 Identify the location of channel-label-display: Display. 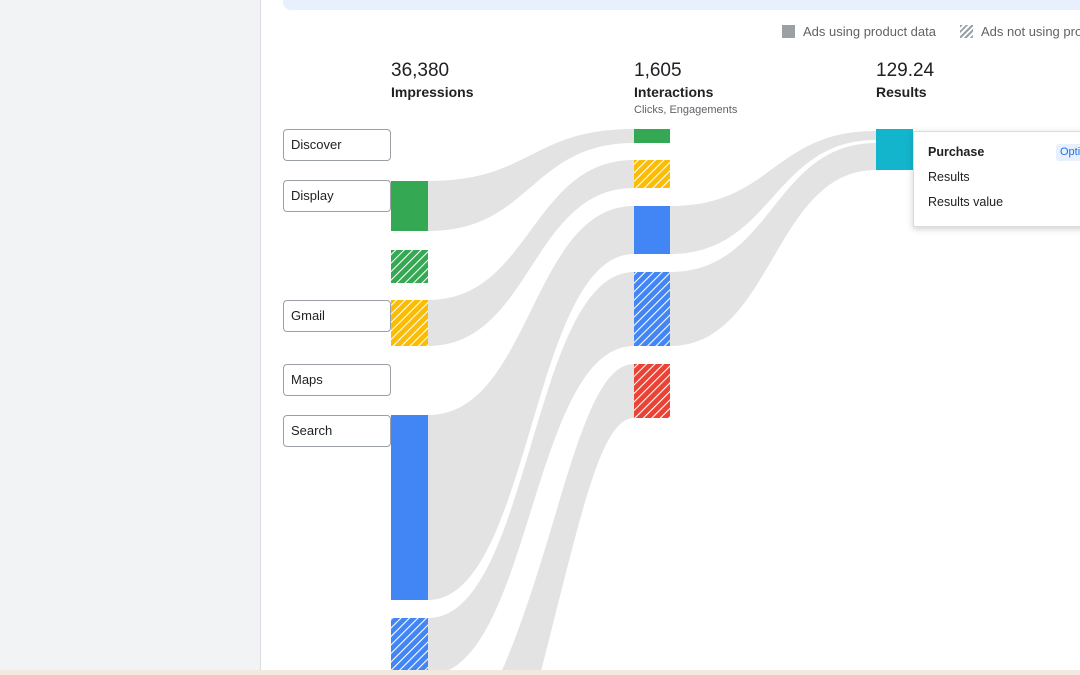
(312, 195).